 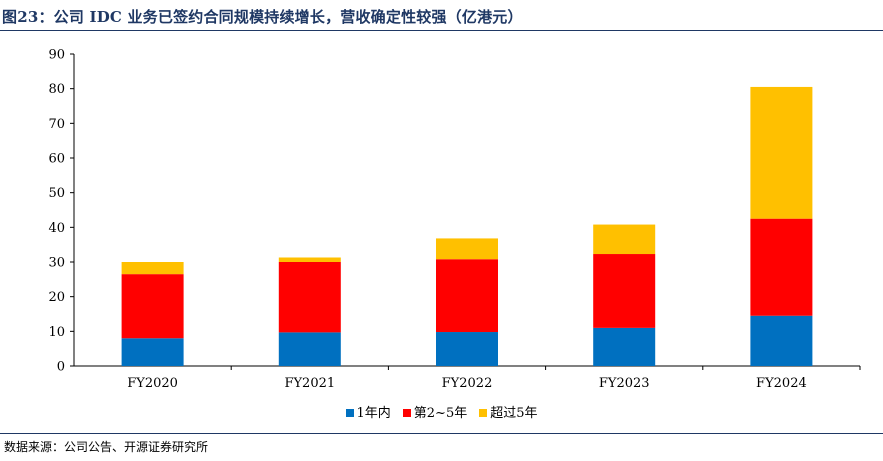 What do you see at coordinates (56, 193) in the screenshot?
I see `y-tick-label: 50` at bounding box center [56, 193].